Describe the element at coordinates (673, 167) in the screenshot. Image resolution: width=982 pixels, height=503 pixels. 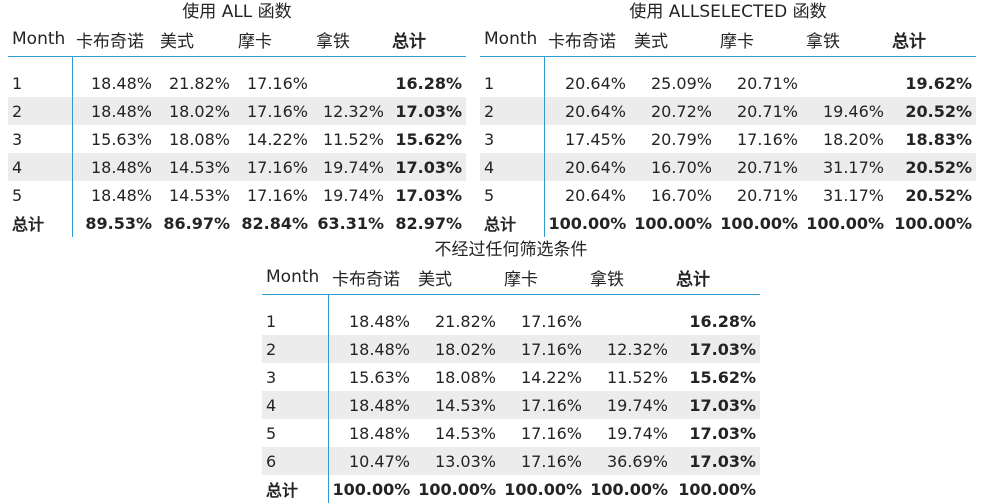
I see `cell: 16.70%` at that location.